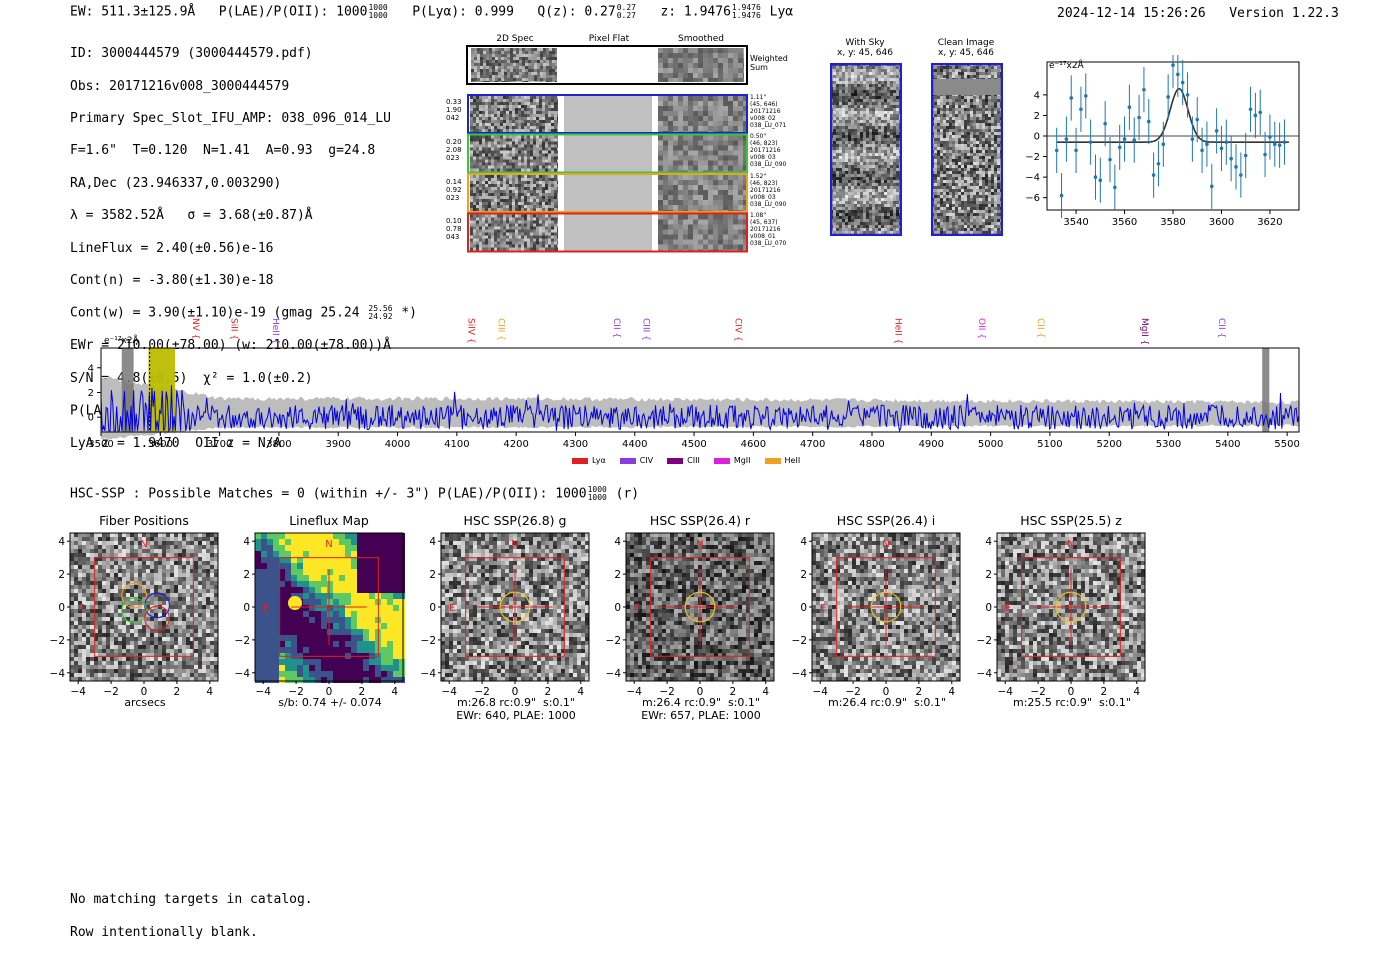  What do you see at coordinates (1072, 702) in the screenshot?
I see `cutout-caption: m:25.5 rc:0.9" s:0.1"` at bounding box center [1072, 702].